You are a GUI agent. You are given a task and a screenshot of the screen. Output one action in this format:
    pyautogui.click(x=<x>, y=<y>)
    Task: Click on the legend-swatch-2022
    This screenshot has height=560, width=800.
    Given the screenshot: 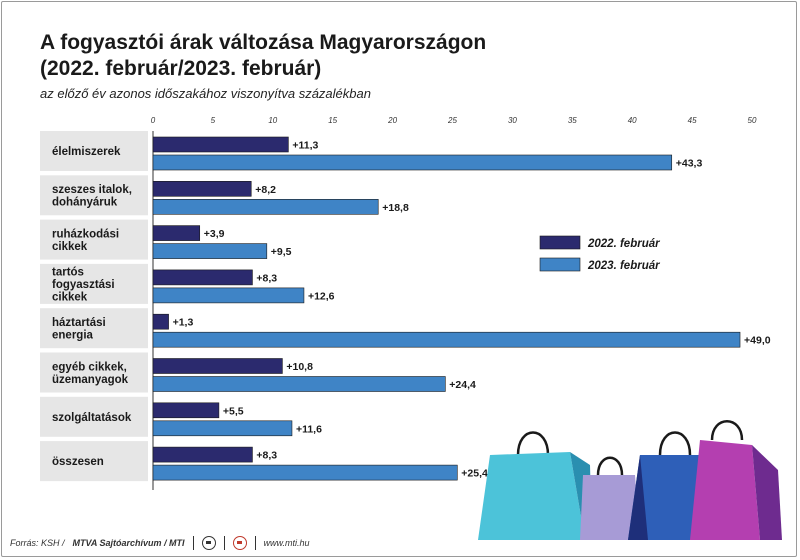 What is the action you would take?
    pyautogui.click(x=560, y=242)
    